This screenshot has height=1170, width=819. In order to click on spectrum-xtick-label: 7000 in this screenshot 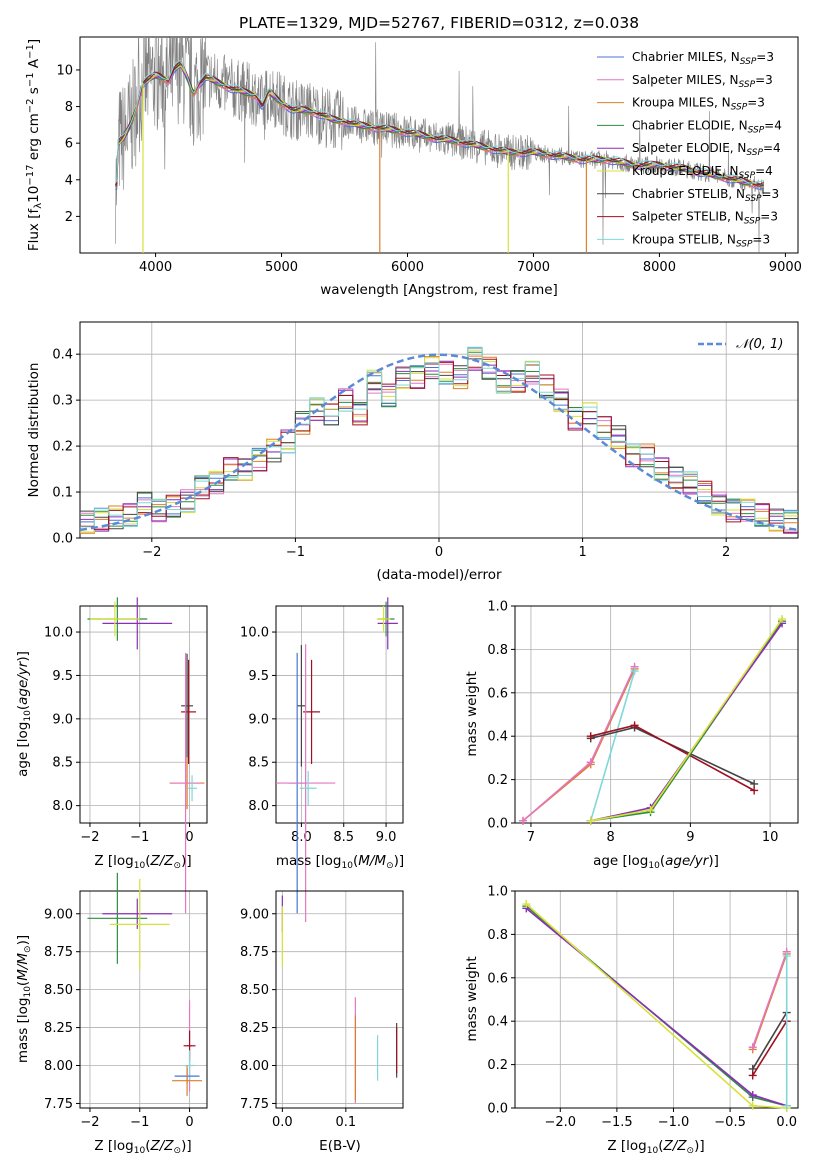, I will do `click(533, 267)`.